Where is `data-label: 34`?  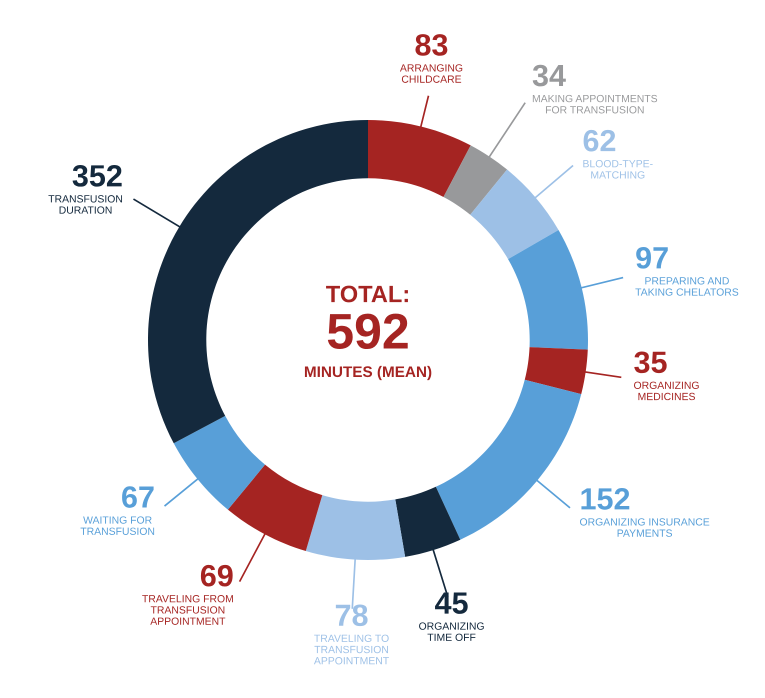 data-label: 34 is located at coordinates (549, 75).